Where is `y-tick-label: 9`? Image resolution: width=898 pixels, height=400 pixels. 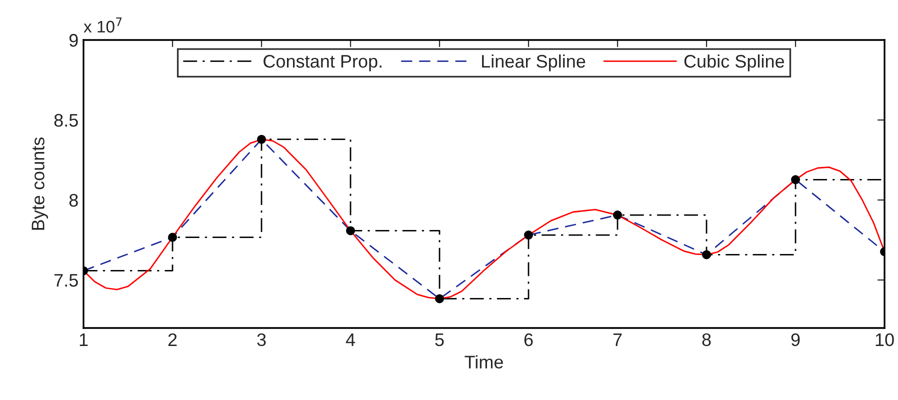 y-tick-label: 9 is located at coordinates (73, 40).